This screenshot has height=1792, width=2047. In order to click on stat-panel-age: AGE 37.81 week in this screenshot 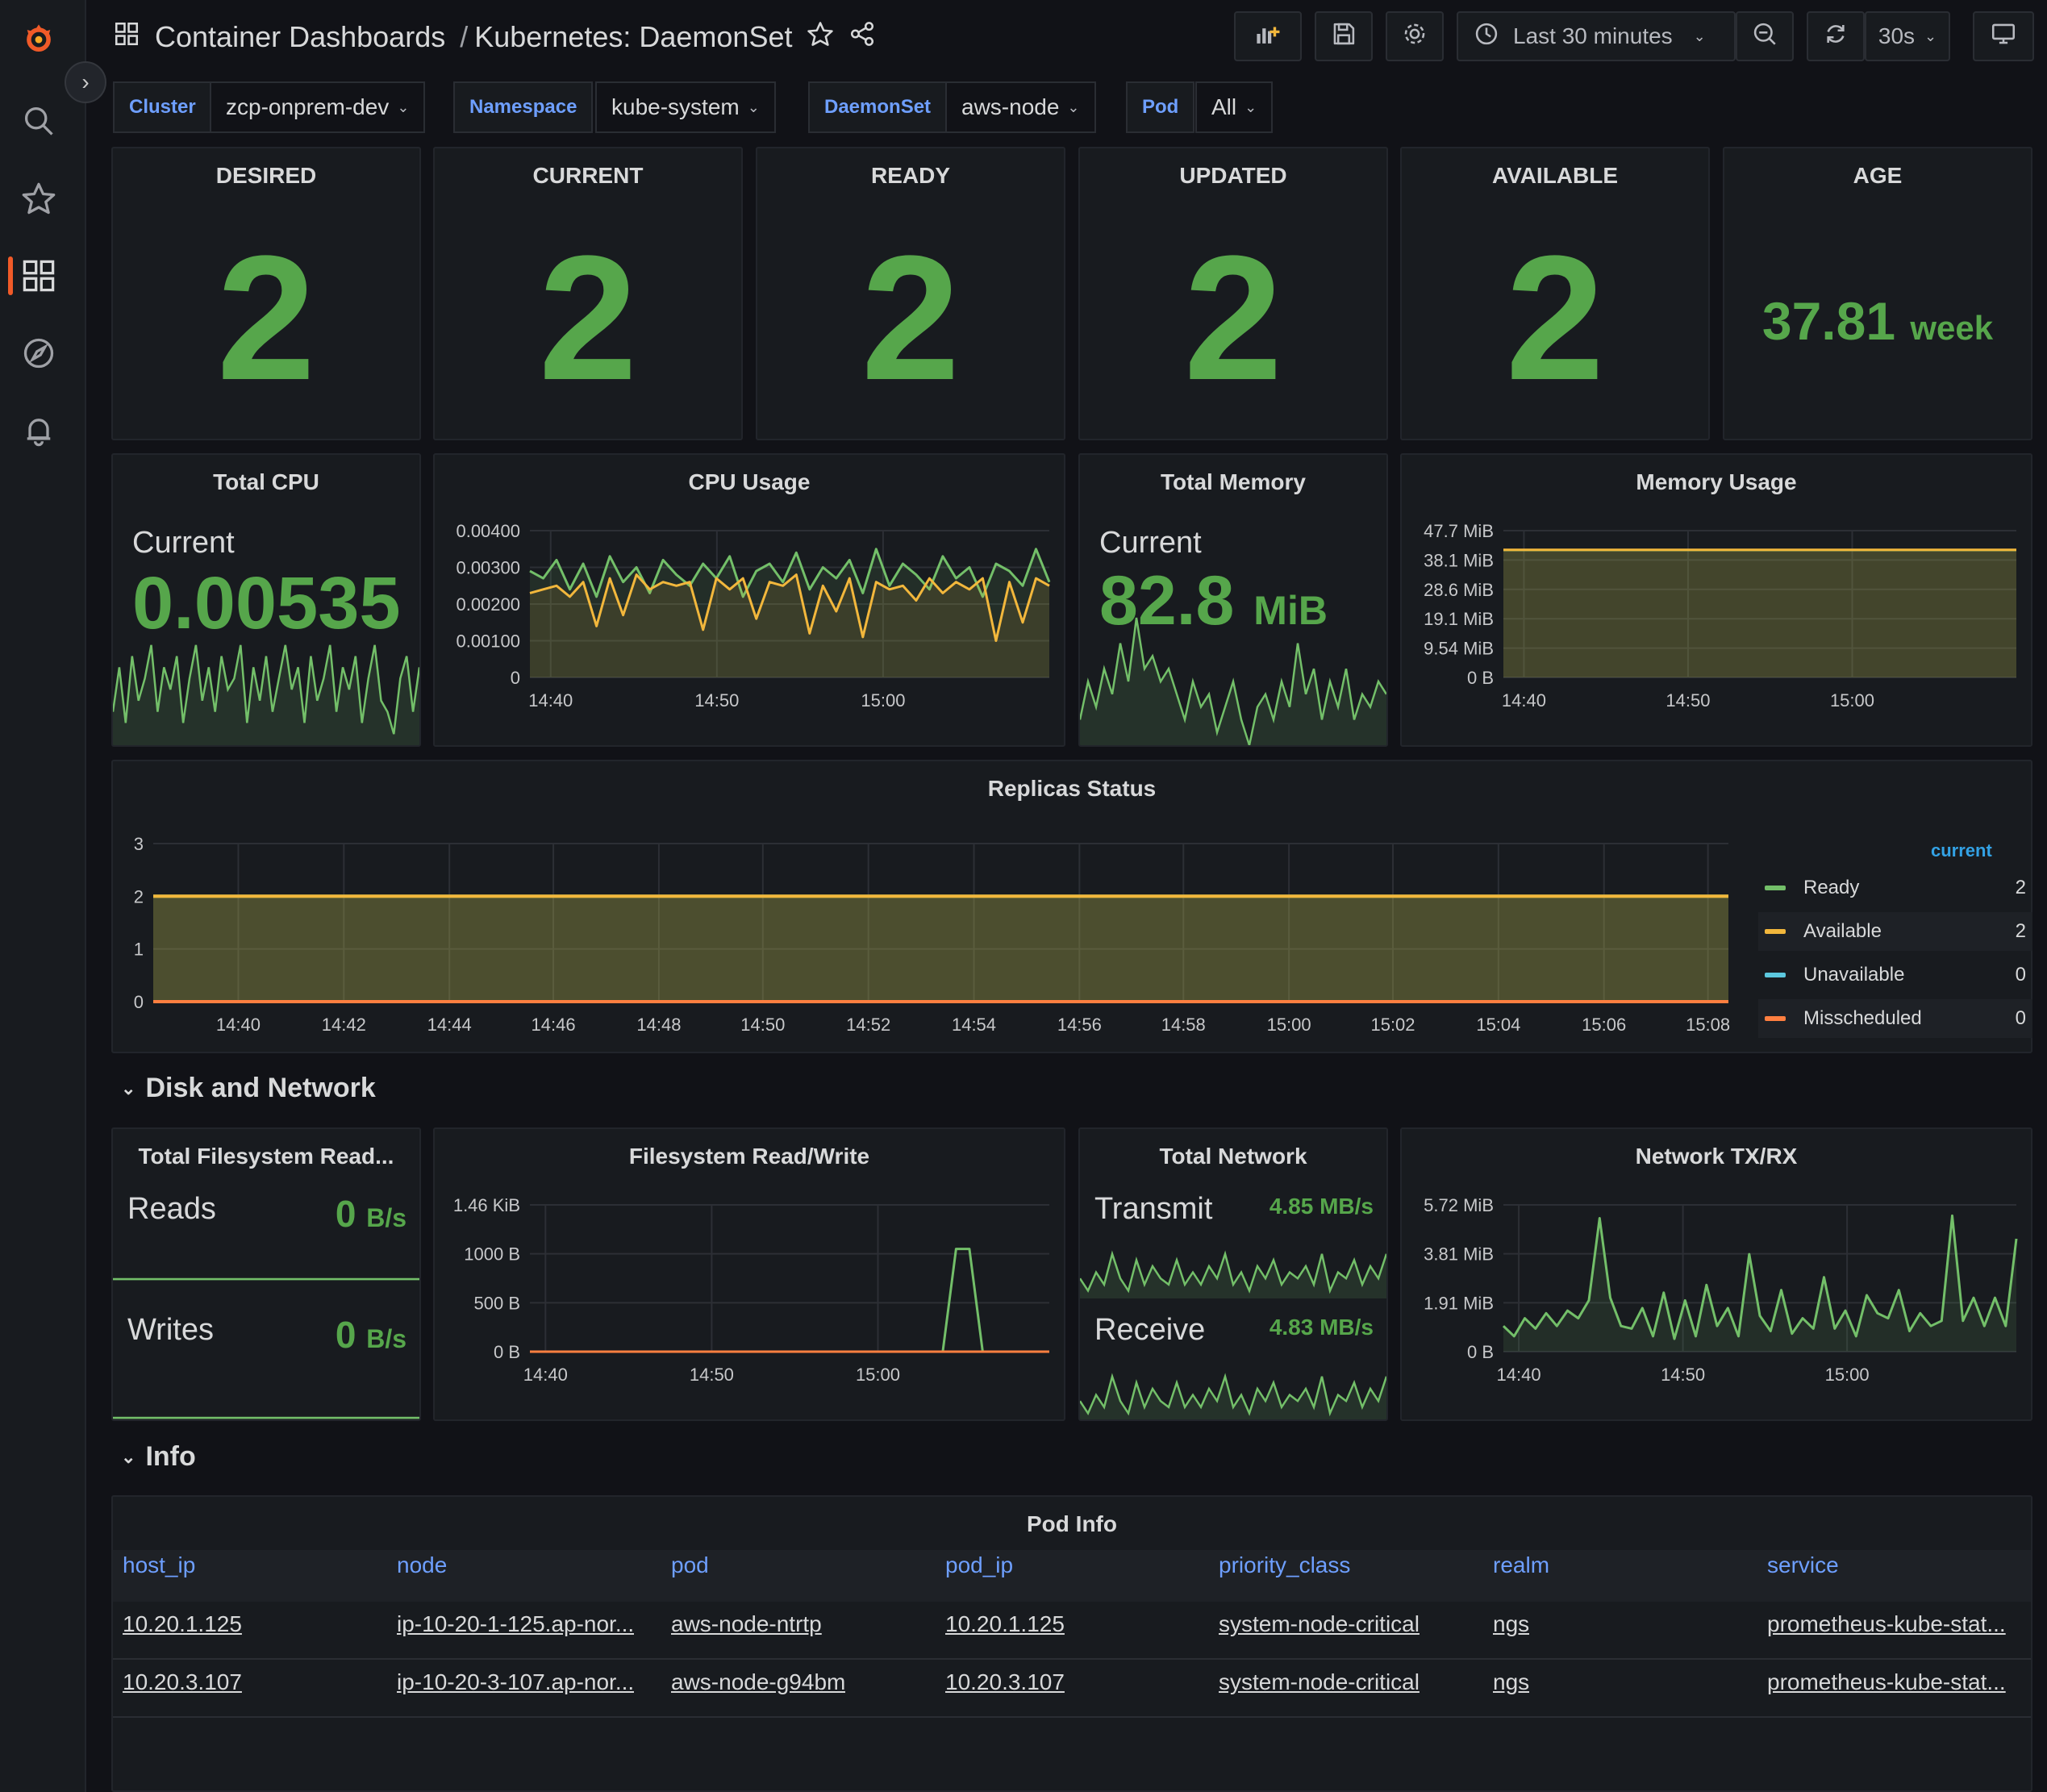, I will do `click(1877, 293)`.